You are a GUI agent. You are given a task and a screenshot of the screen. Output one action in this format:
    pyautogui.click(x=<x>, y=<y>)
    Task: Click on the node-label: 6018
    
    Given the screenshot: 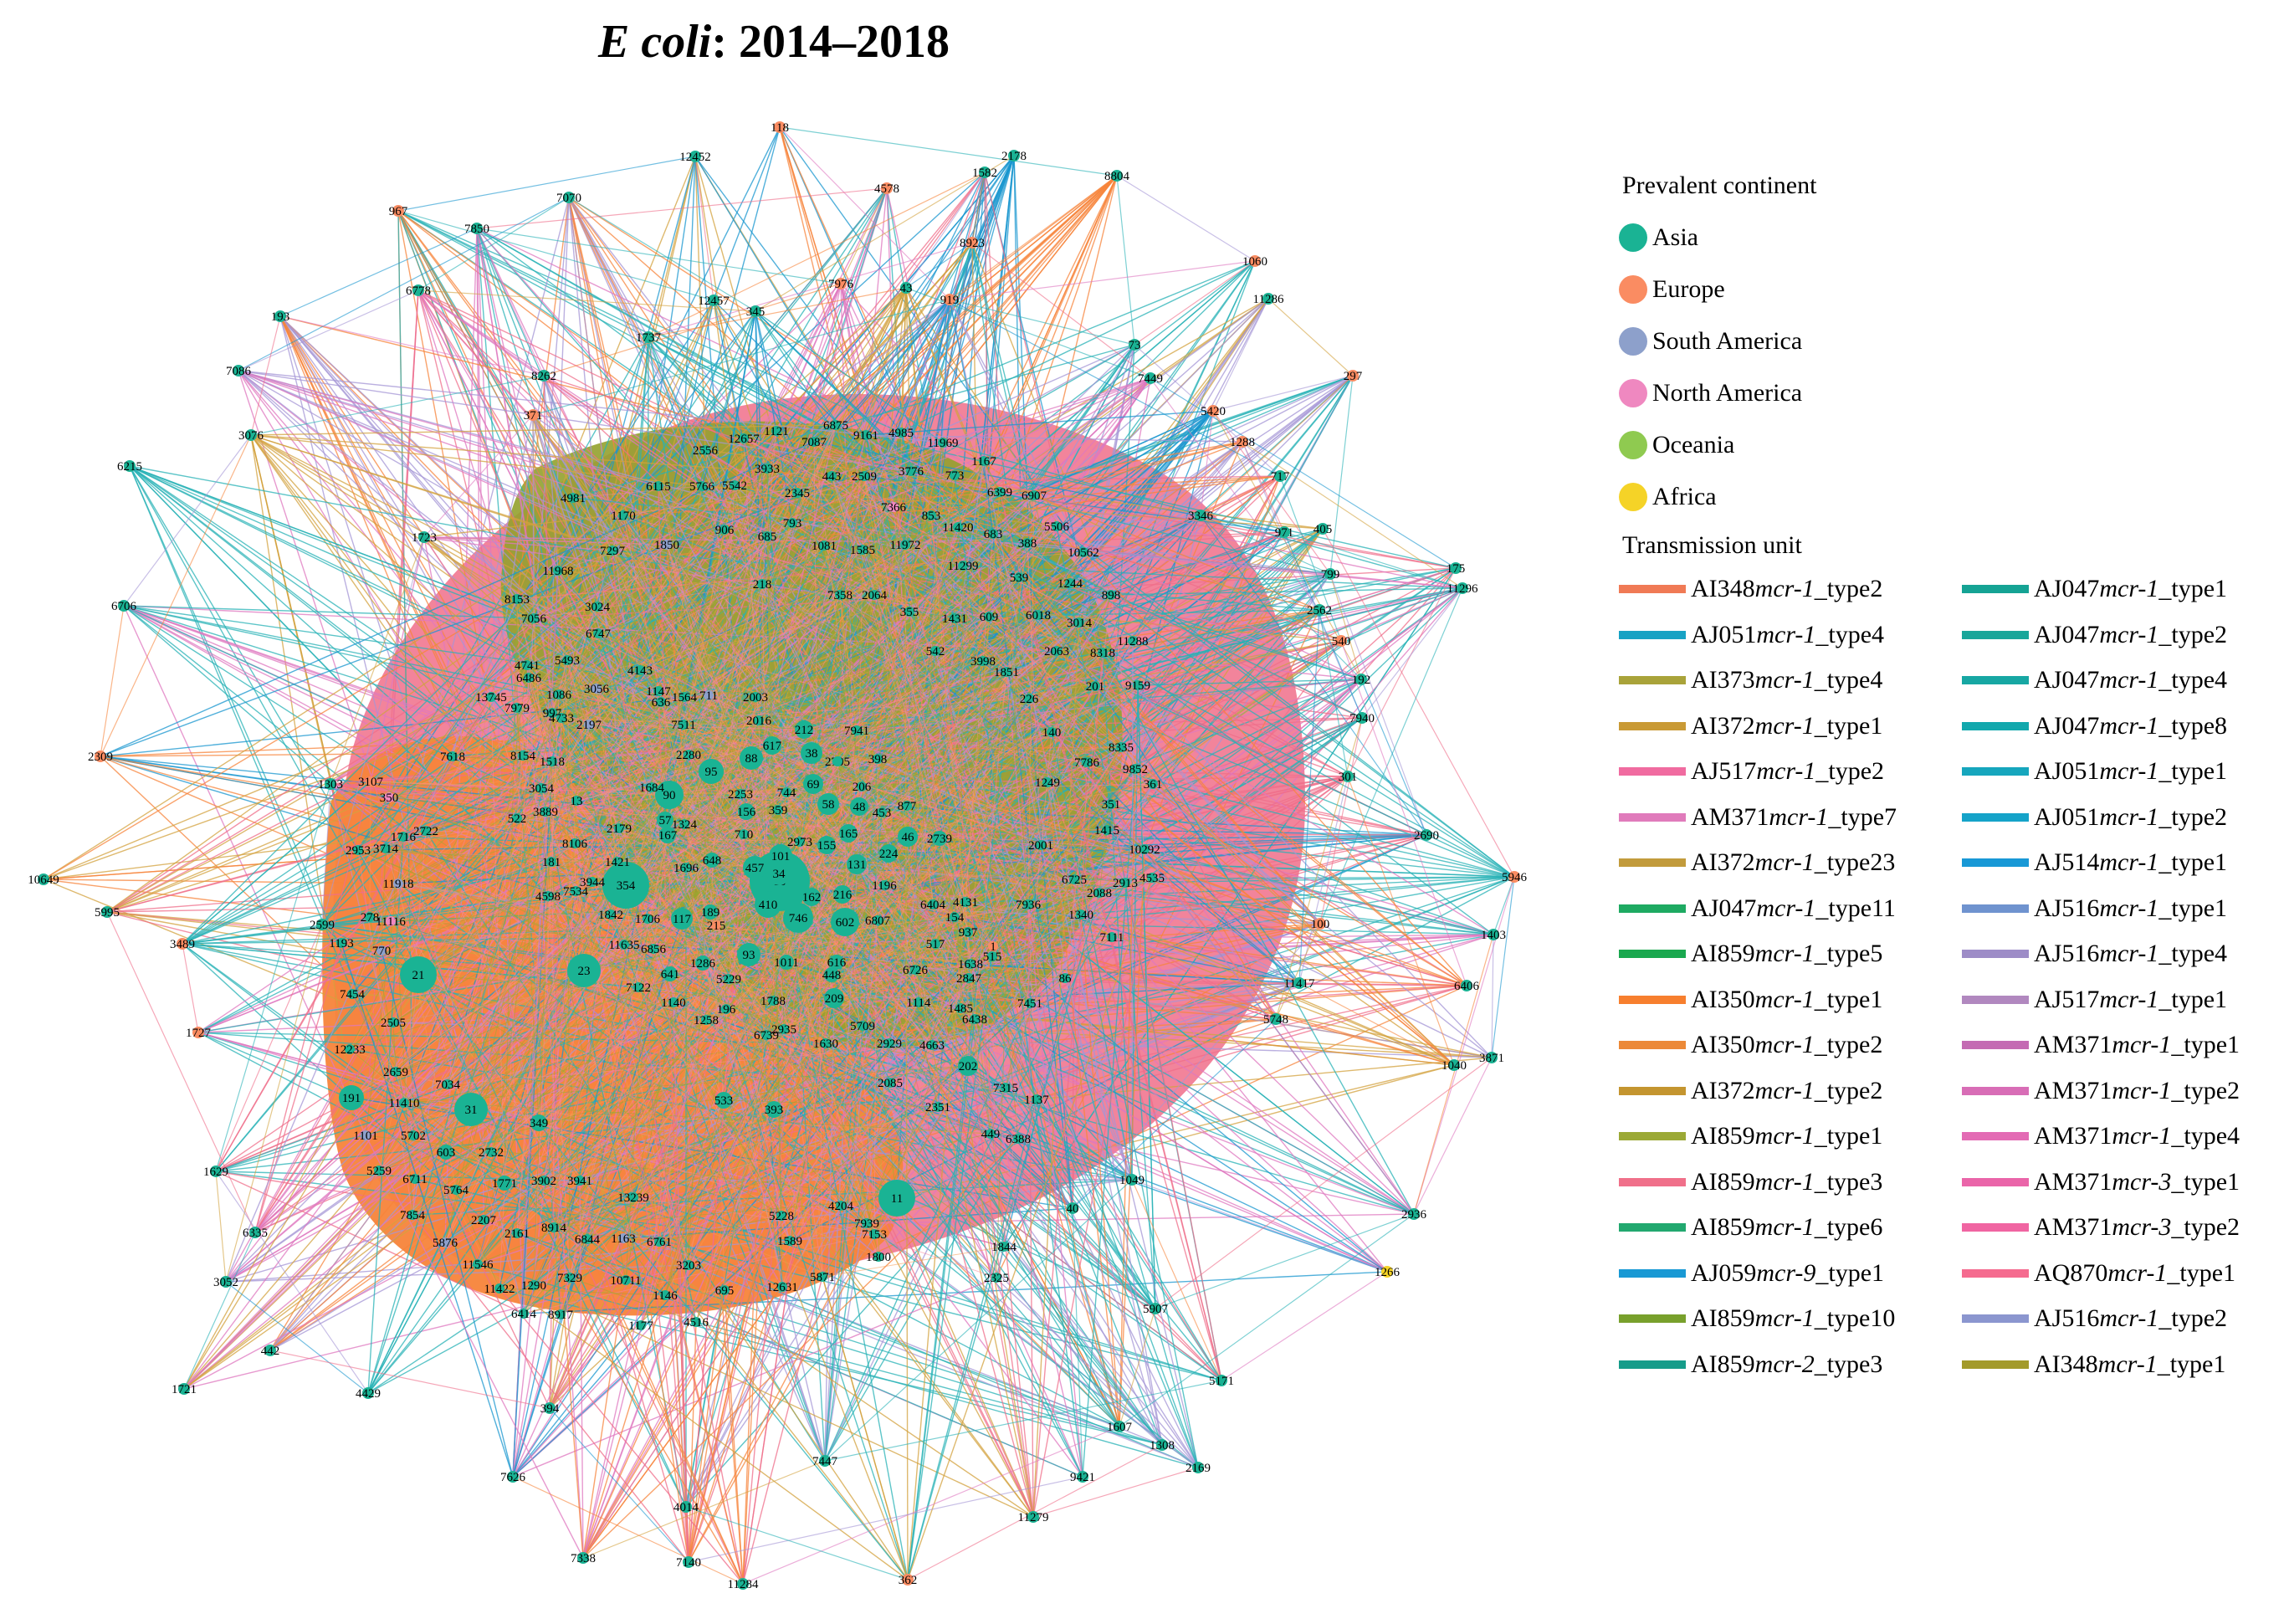 What is the action you would take?
    pyautogui.click(x=1038, y=615)
    